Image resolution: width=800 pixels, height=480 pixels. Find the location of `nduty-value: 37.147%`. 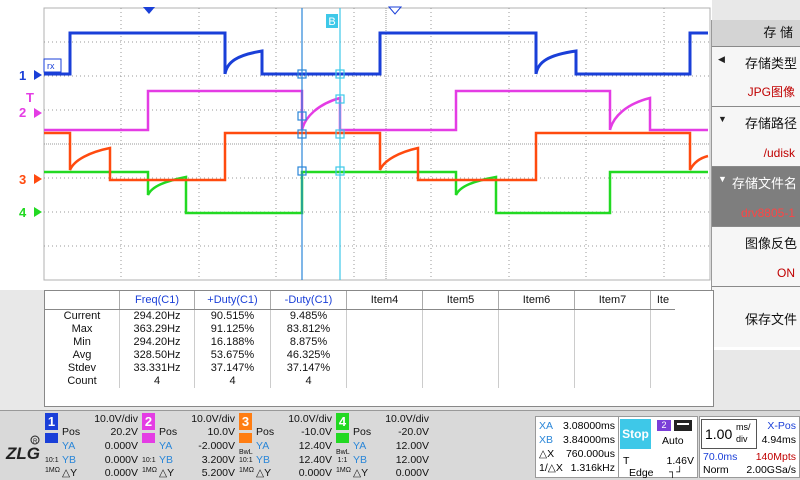

nduty-value: 37.147% is located at coordinates (308, 368).